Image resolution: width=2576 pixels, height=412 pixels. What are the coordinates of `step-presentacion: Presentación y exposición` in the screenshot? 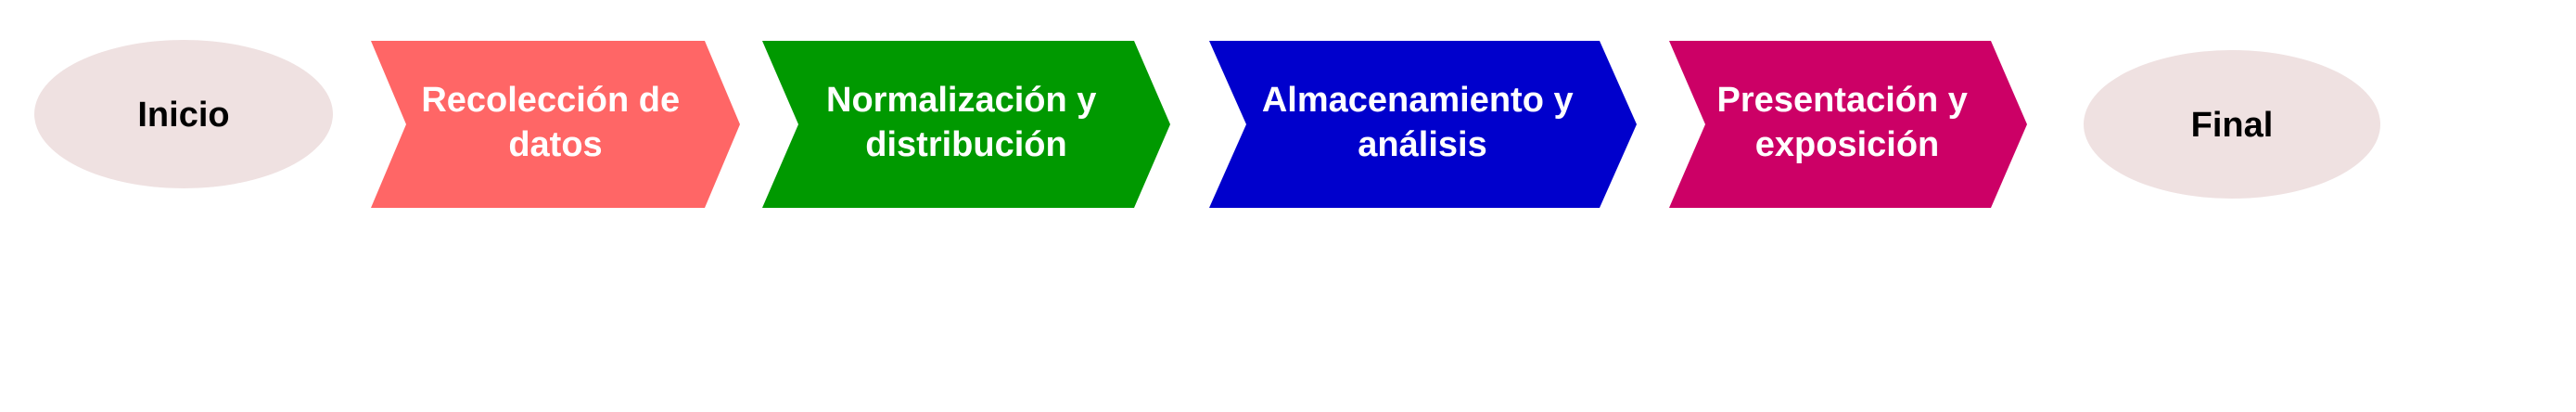 It's located at (1848, 124).